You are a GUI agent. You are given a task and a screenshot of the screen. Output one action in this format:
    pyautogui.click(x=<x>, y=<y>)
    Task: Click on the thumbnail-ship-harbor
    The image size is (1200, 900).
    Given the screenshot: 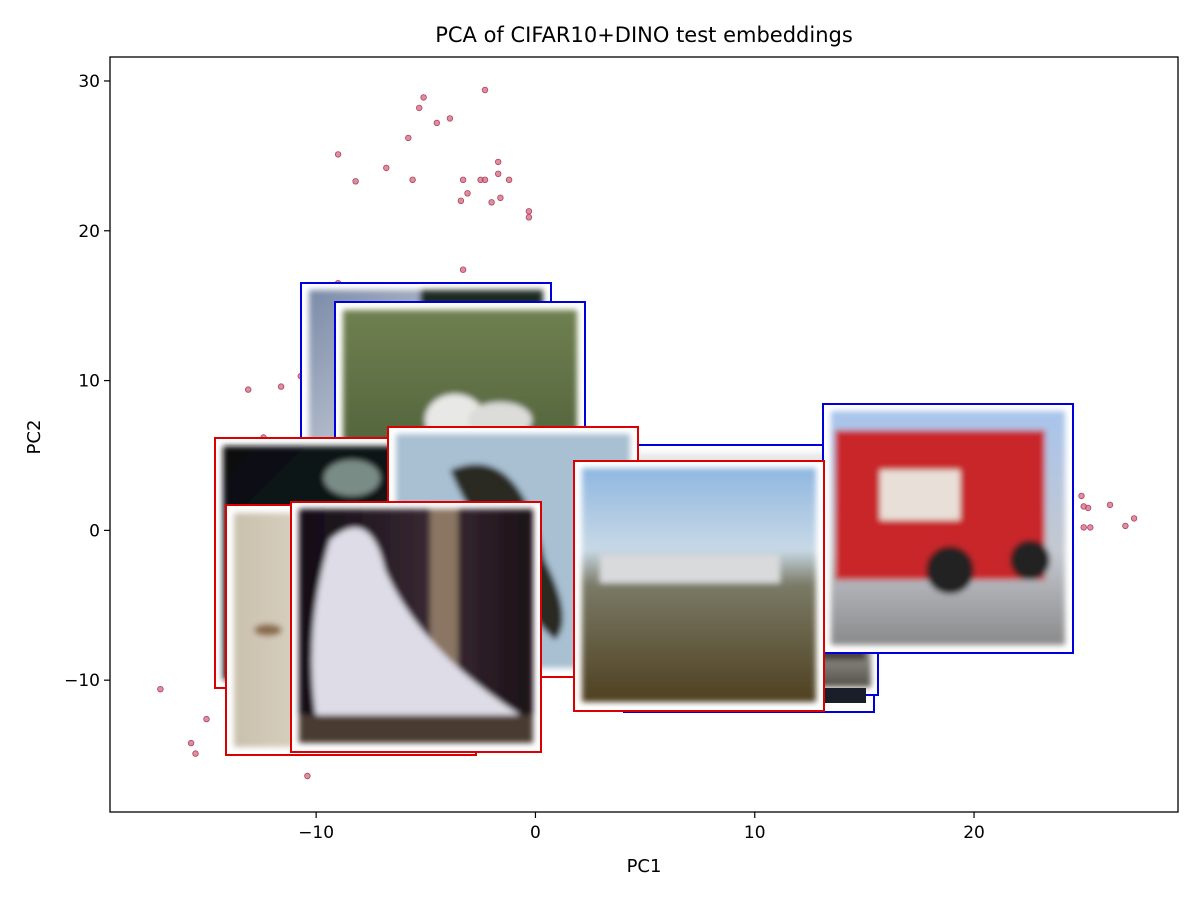 What is the action you would take?
    pyautogui.click(x=699, y=586)
    